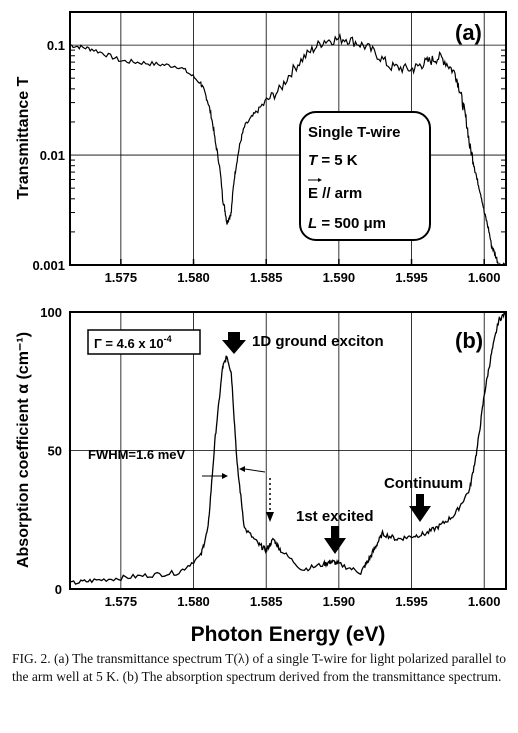 Image resolution: width=518 pixels, height=733 pixels. What do you see at coordinates (242, 469) in the screenshot?
I see `fwhm-right-arrow-head-icon` at bounding box center [242, 469].